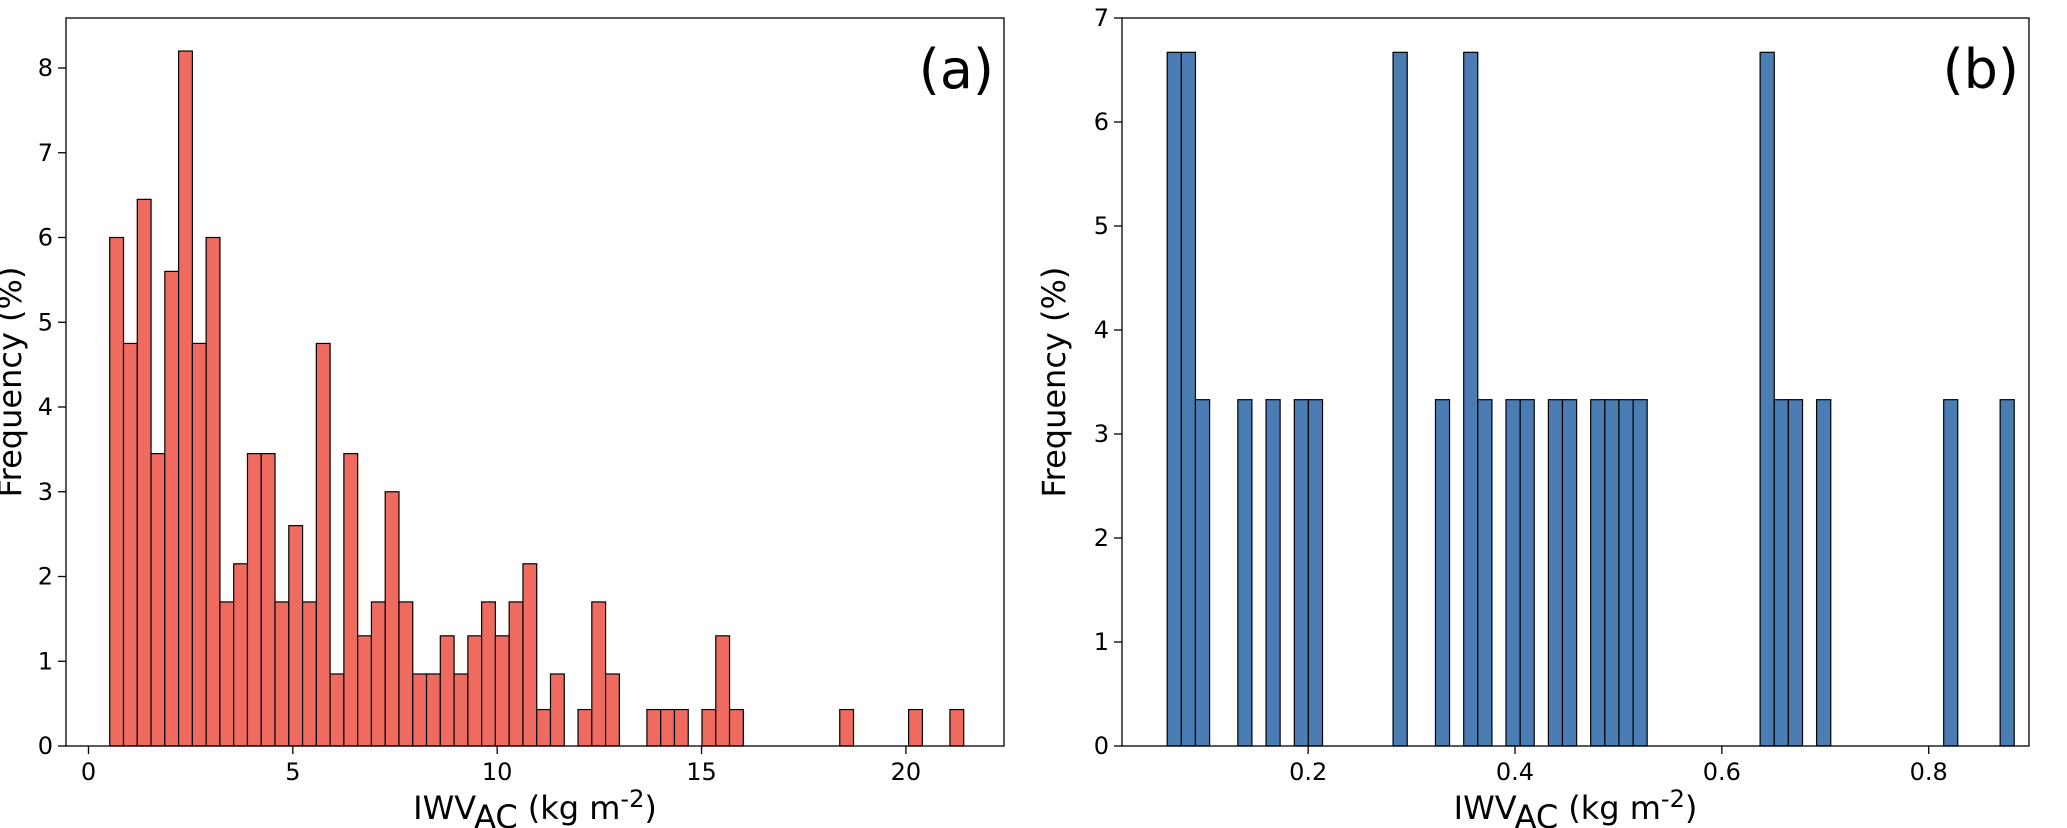  I want to click on x-tick-label: 15, so click(701, 772).